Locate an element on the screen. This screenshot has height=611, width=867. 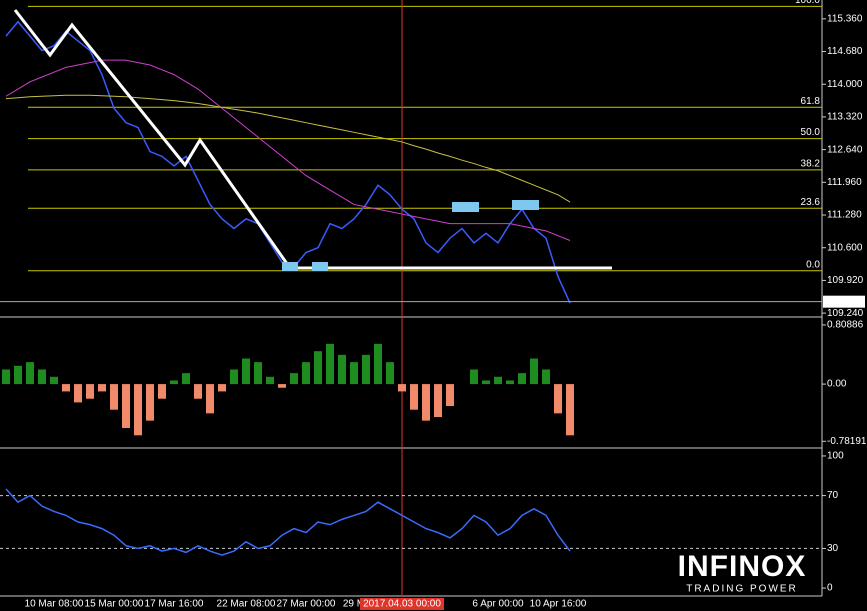
logo: INFINOX is located at coordinates (742, 566).